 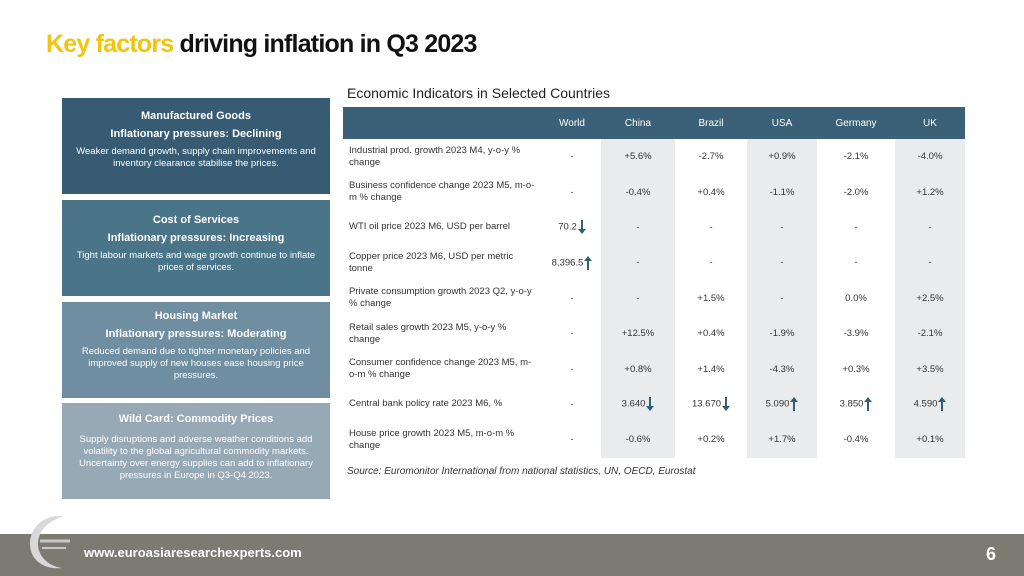 I want to click on table-cell: +1.7%, so click(x=782, y=440).